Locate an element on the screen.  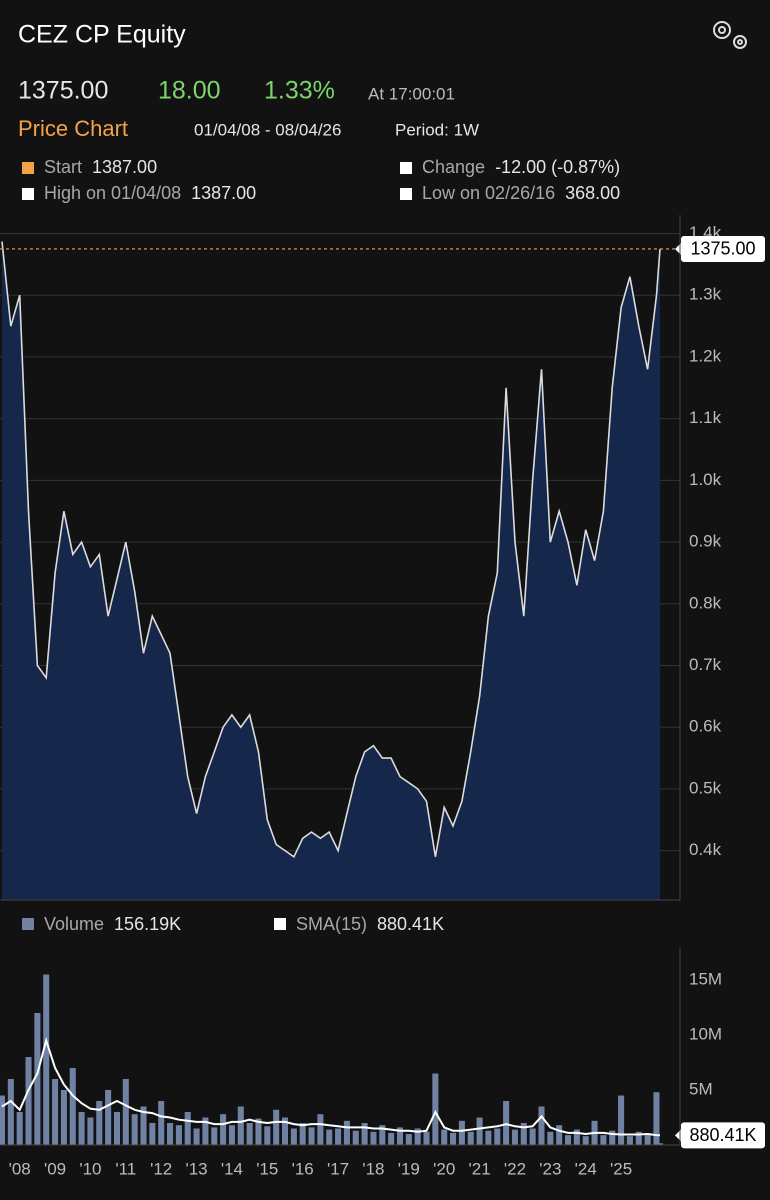
x-tick-label: '16 is located at coordinates (303, 1168).